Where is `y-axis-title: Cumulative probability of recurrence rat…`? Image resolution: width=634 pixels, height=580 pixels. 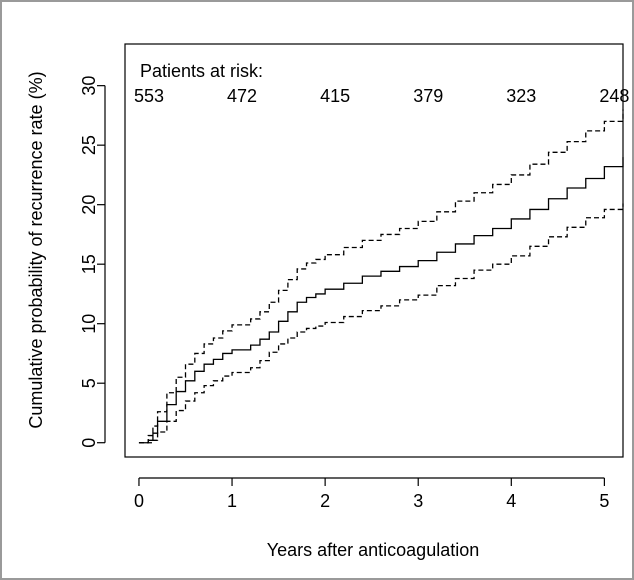
y-axis-title: Cumulative probability of recurrence rat… is located at coordinates (36, 249).